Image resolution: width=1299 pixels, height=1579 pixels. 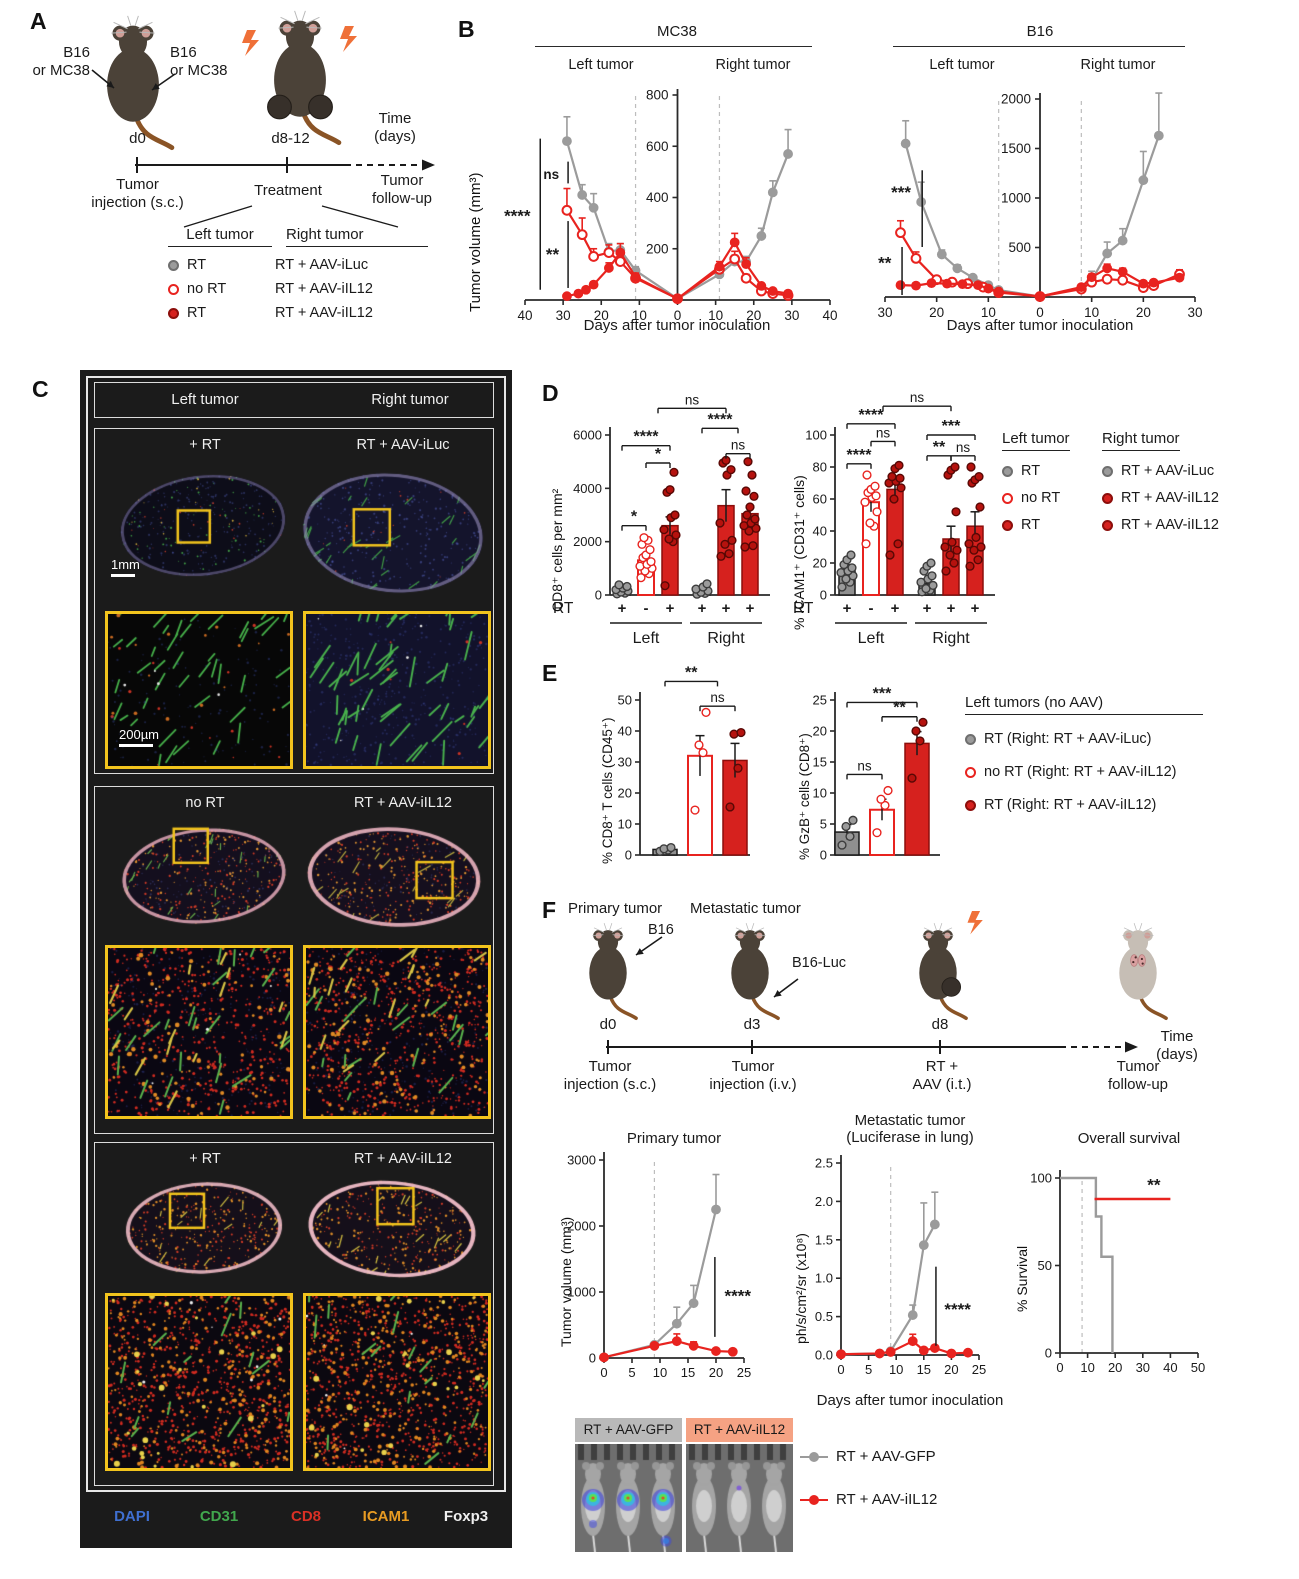 I want to click on mouse-icon, so click(x=1143, y=971).